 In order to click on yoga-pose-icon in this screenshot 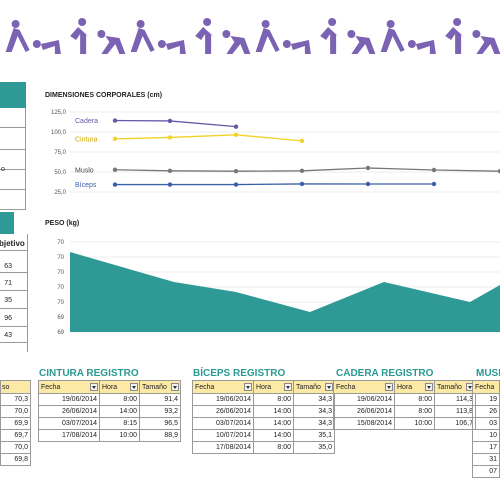, I will do `click(17, 36)`.